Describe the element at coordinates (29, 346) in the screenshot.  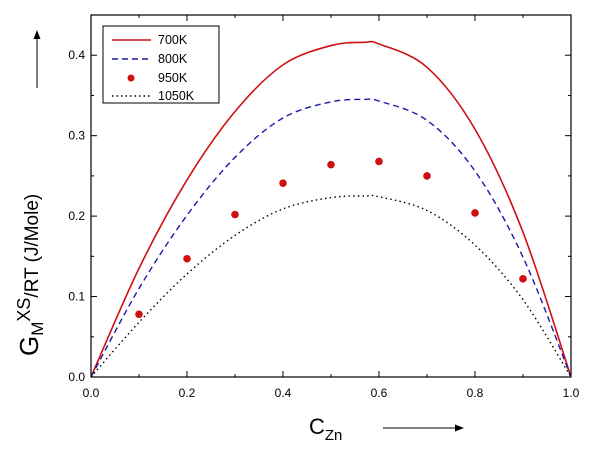
I see `y-title-g: G` at that location.